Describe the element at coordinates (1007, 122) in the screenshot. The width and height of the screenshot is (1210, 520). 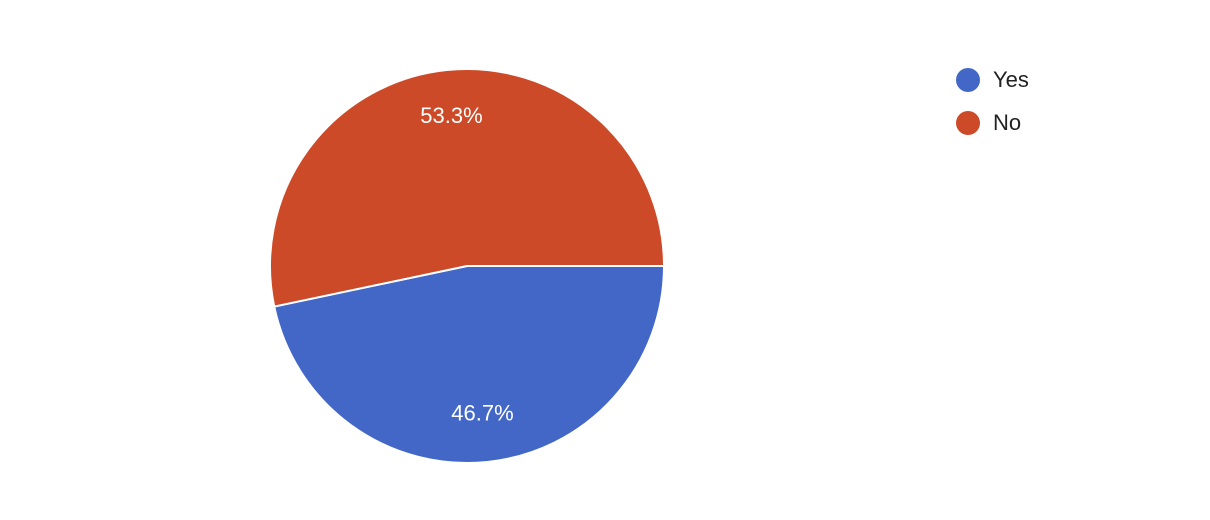
I see `legend-label: No` at that location.